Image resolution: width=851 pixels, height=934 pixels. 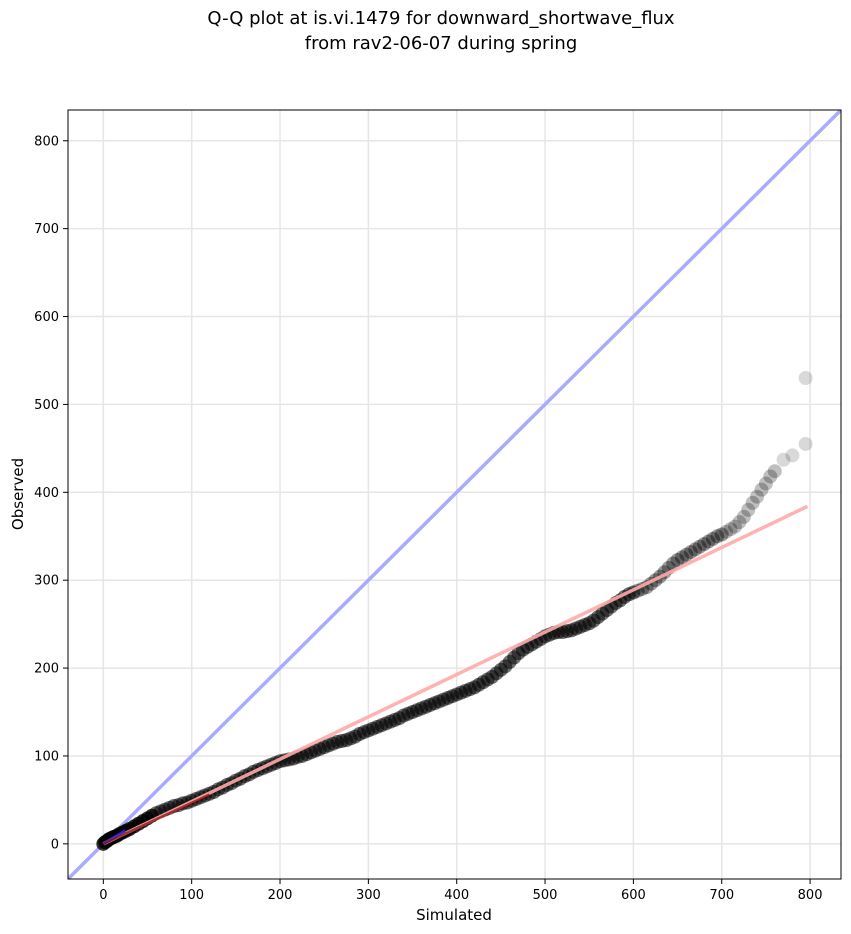 I want to click on x-tick-label: 200, so click(x=280, y=895).